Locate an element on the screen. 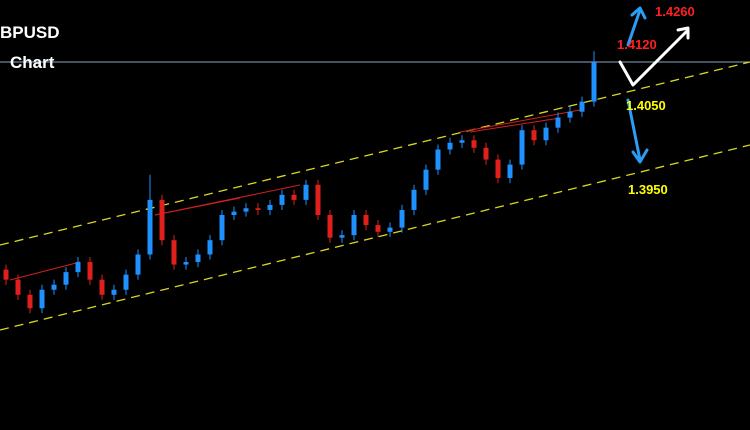 This screenshot has width=750, height=430. chart-title: BPUSD is located at coordinates (30, 32).